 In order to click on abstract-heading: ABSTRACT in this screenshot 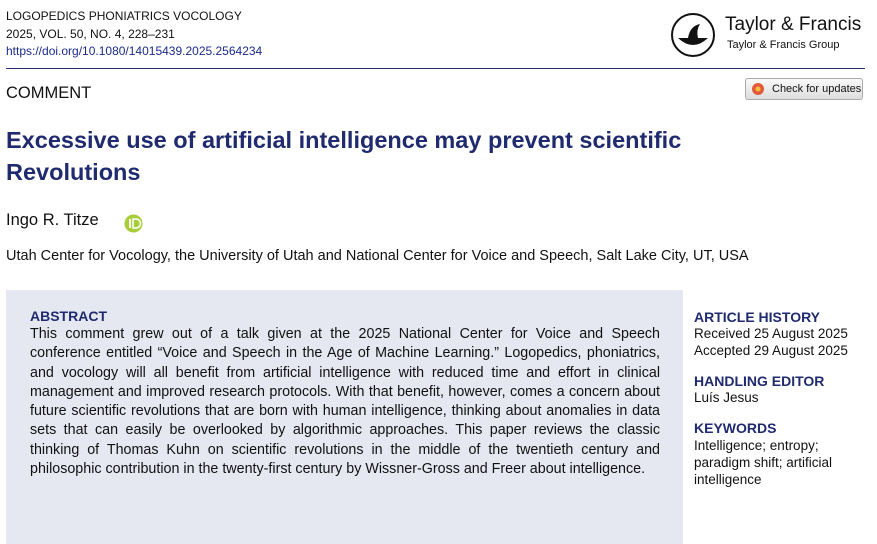, I will do `click(68, 316)`.